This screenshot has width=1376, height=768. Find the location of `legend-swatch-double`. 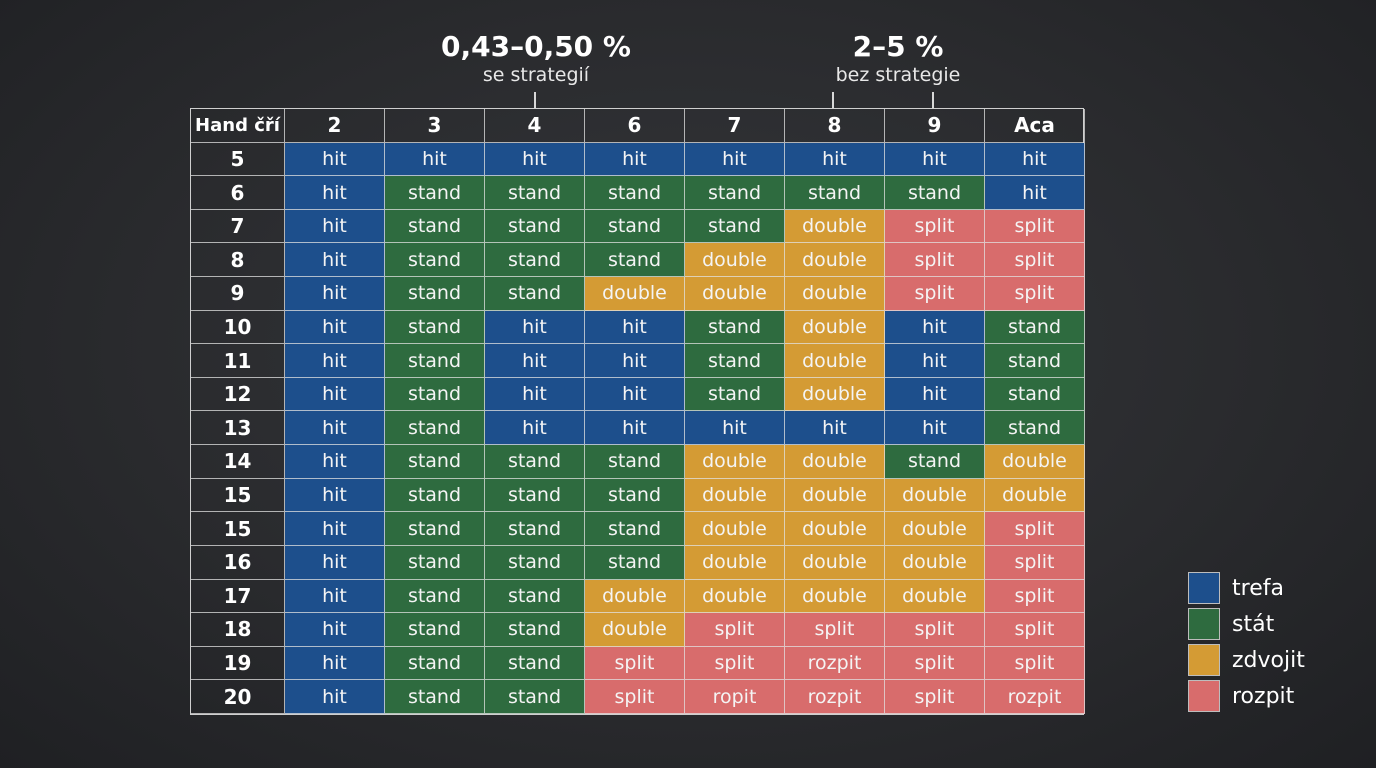

legend-swatch-double is located at coordinates (1204, 660).